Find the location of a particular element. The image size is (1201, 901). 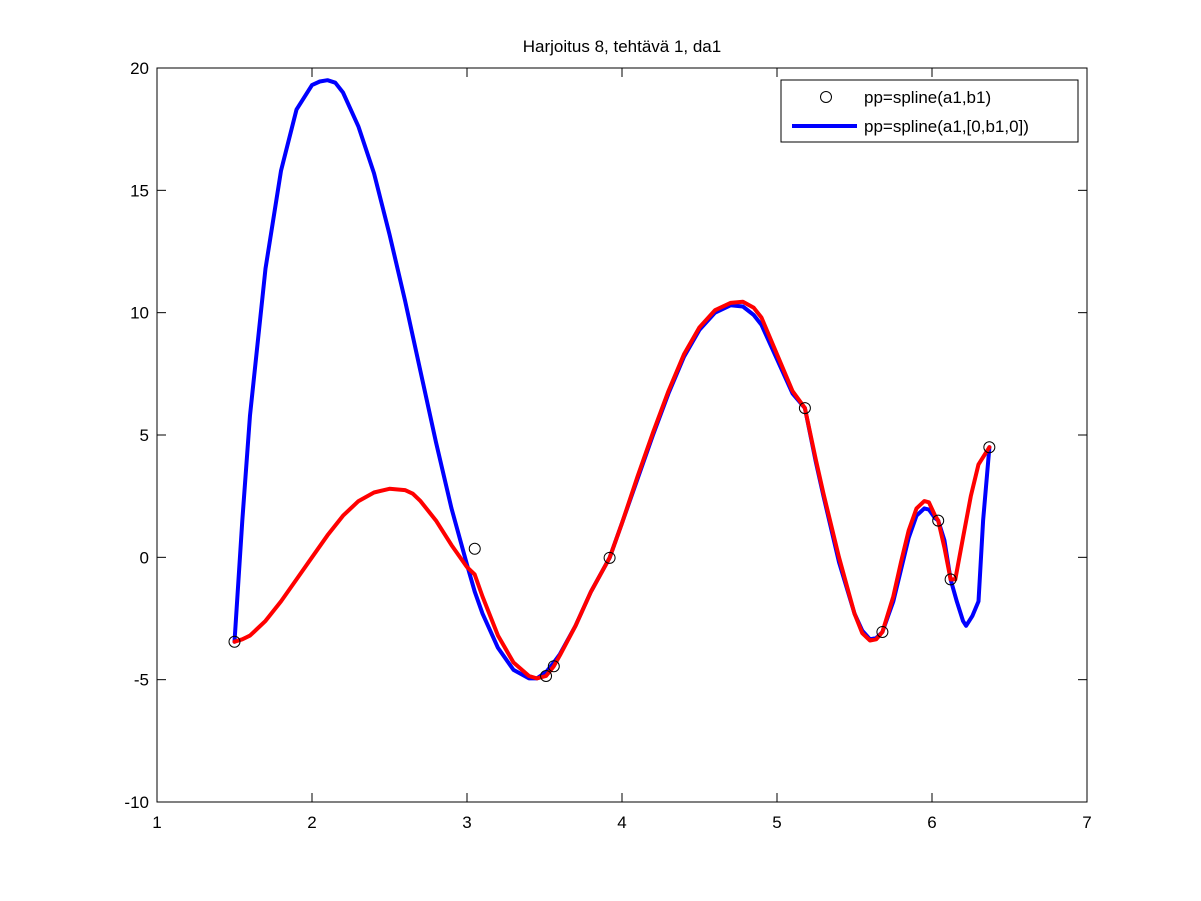

y-tick-label: 0 is located at coordinates (144, 557).